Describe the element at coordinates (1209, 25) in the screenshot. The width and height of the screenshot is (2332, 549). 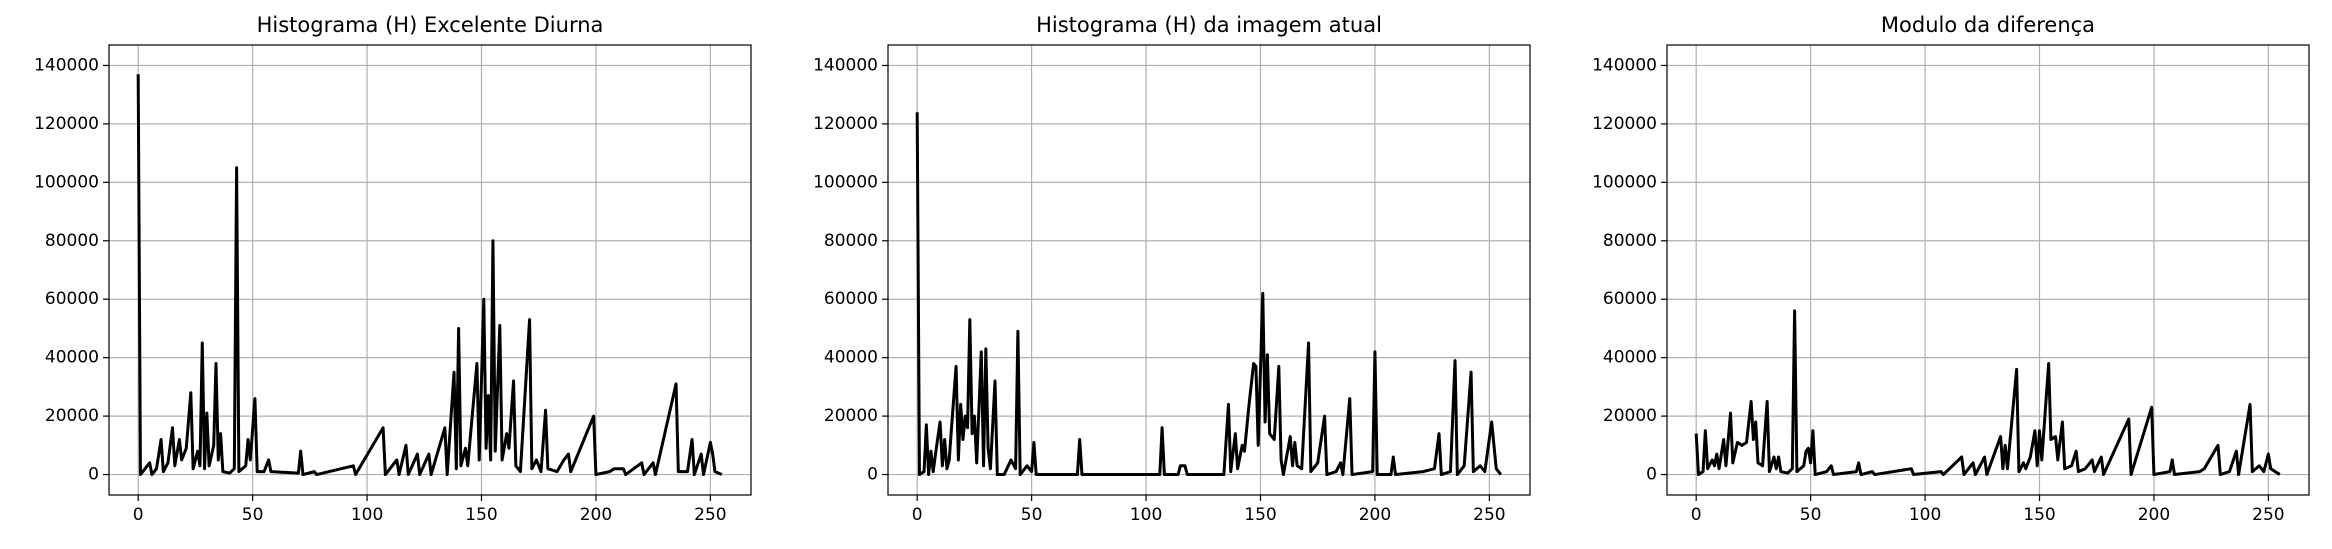
I see `chart-title: Histograma (H) da imagem atual` at that location.